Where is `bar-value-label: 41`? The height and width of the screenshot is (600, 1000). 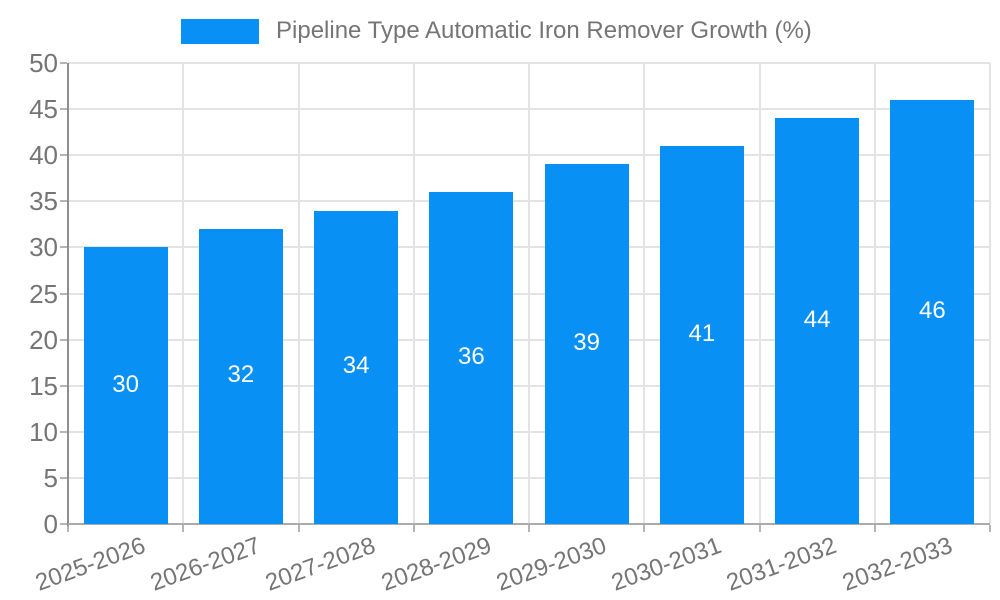
bar-value-label: 41 is located at coordinates (702, 333).